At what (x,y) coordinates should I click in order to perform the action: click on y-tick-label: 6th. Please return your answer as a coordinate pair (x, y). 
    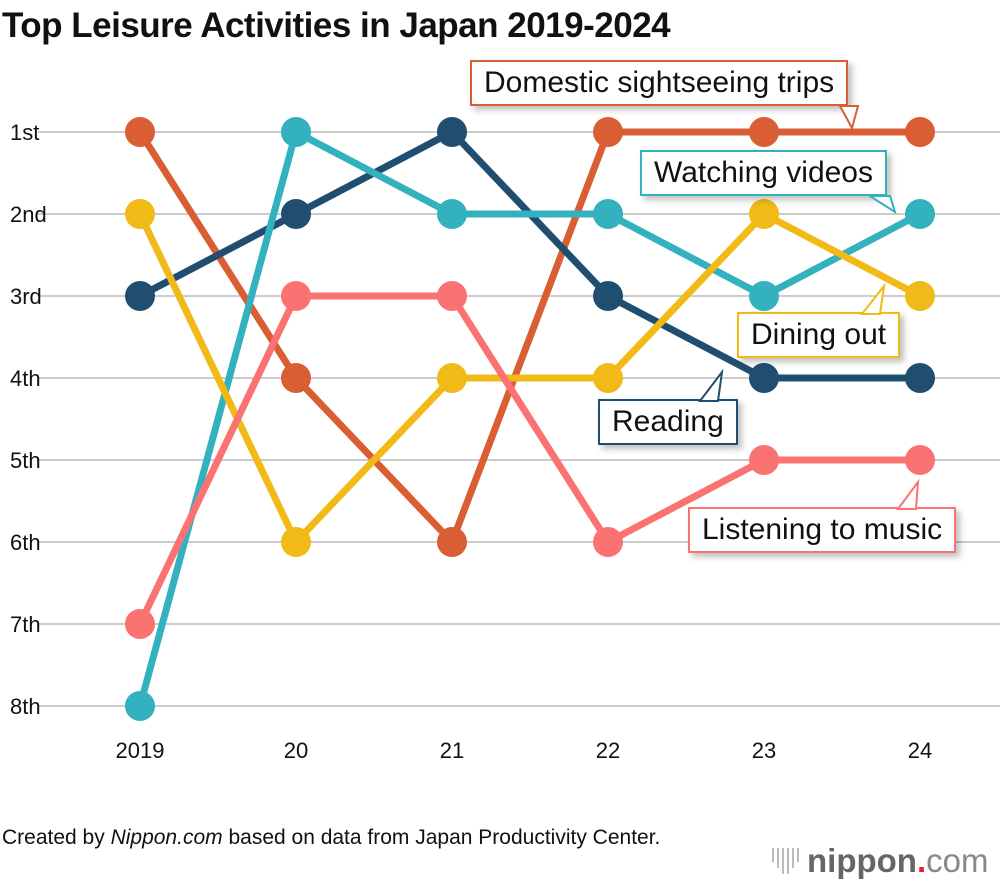
    Looking at the image, I should click on (25, 542).